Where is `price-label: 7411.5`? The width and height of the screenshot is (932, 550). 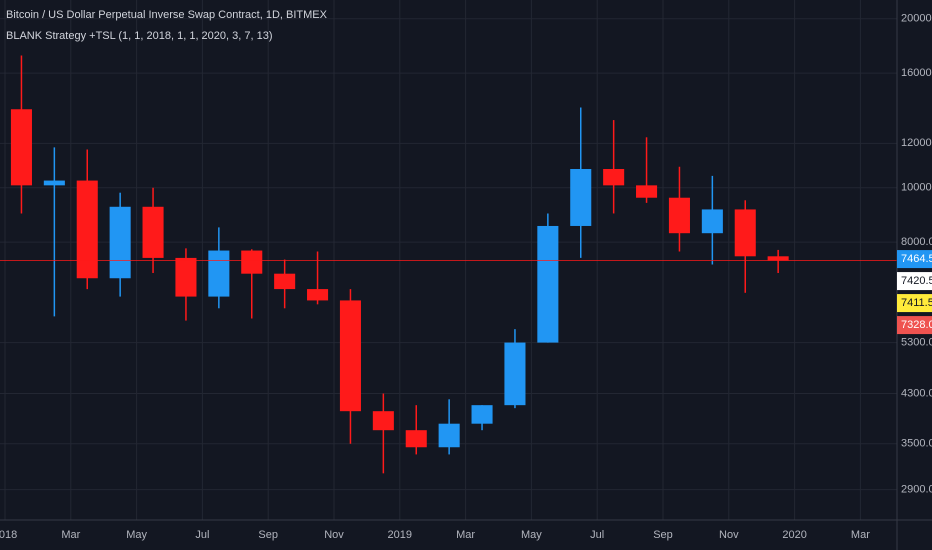
price-label: 7411.5 is located at coordinates (916, 303).